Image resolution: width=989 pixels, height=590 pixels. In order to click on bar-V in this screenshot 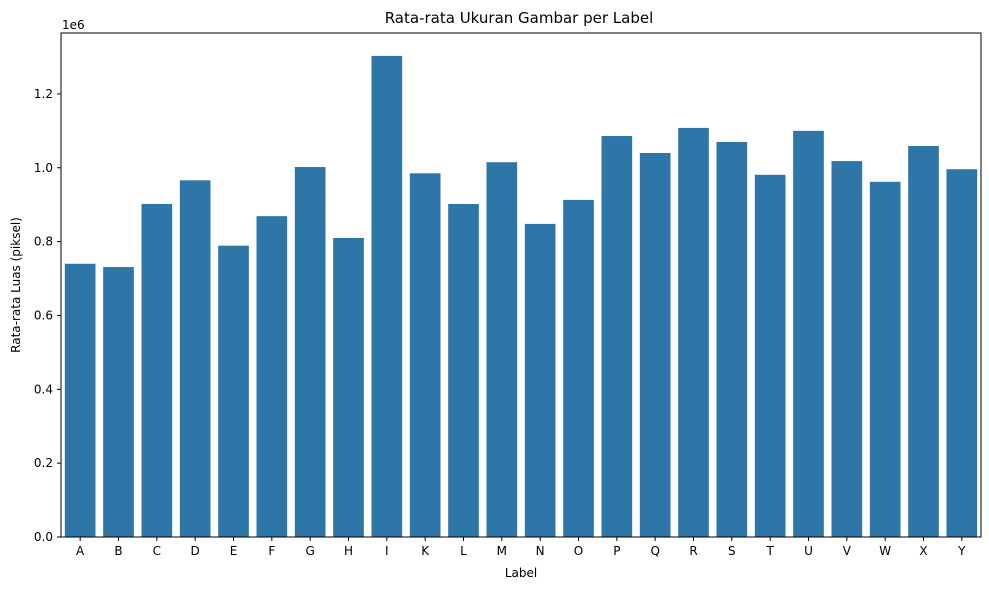, I will do `click(847, 349)`.